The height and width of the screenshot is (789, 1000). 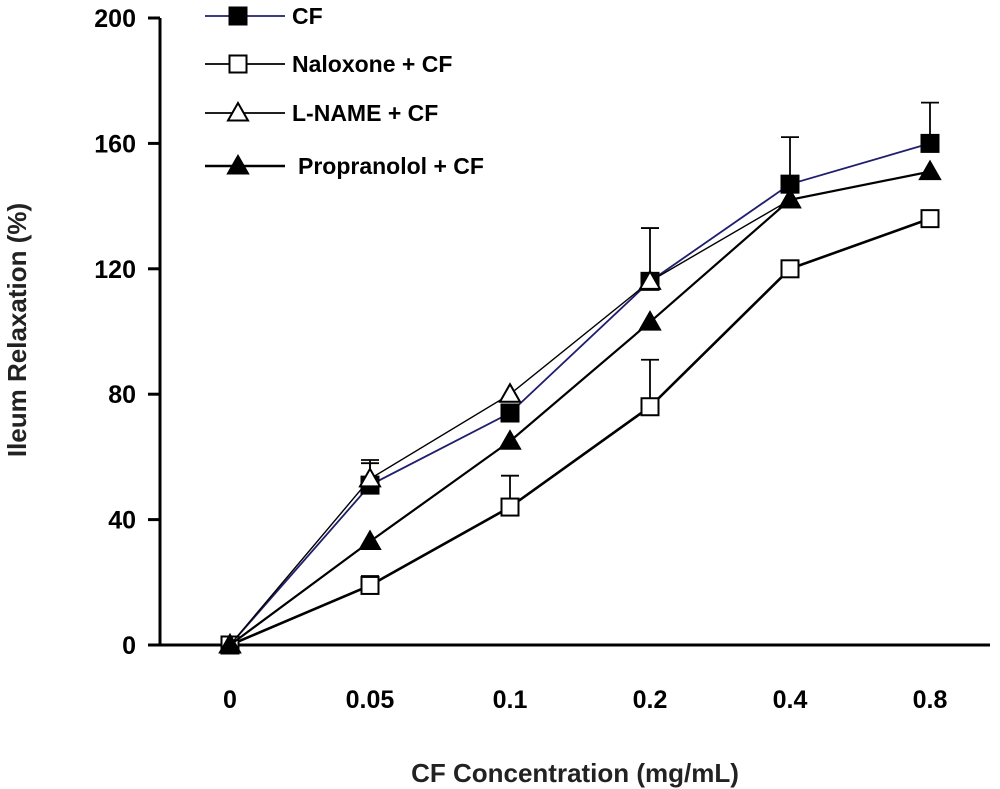 What do you see at coordinates (230, 700) in the screenshot?
I see `x-tick-label: 0` at bounding box center [230, 700].